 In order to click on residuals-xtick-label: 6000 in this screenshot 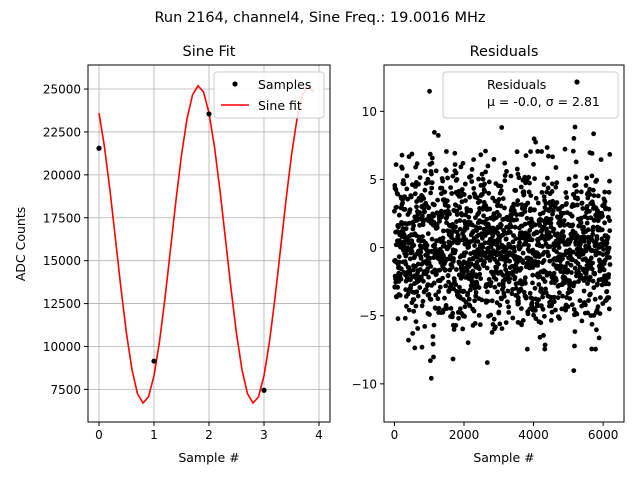, I will do `click(603, 435)`.